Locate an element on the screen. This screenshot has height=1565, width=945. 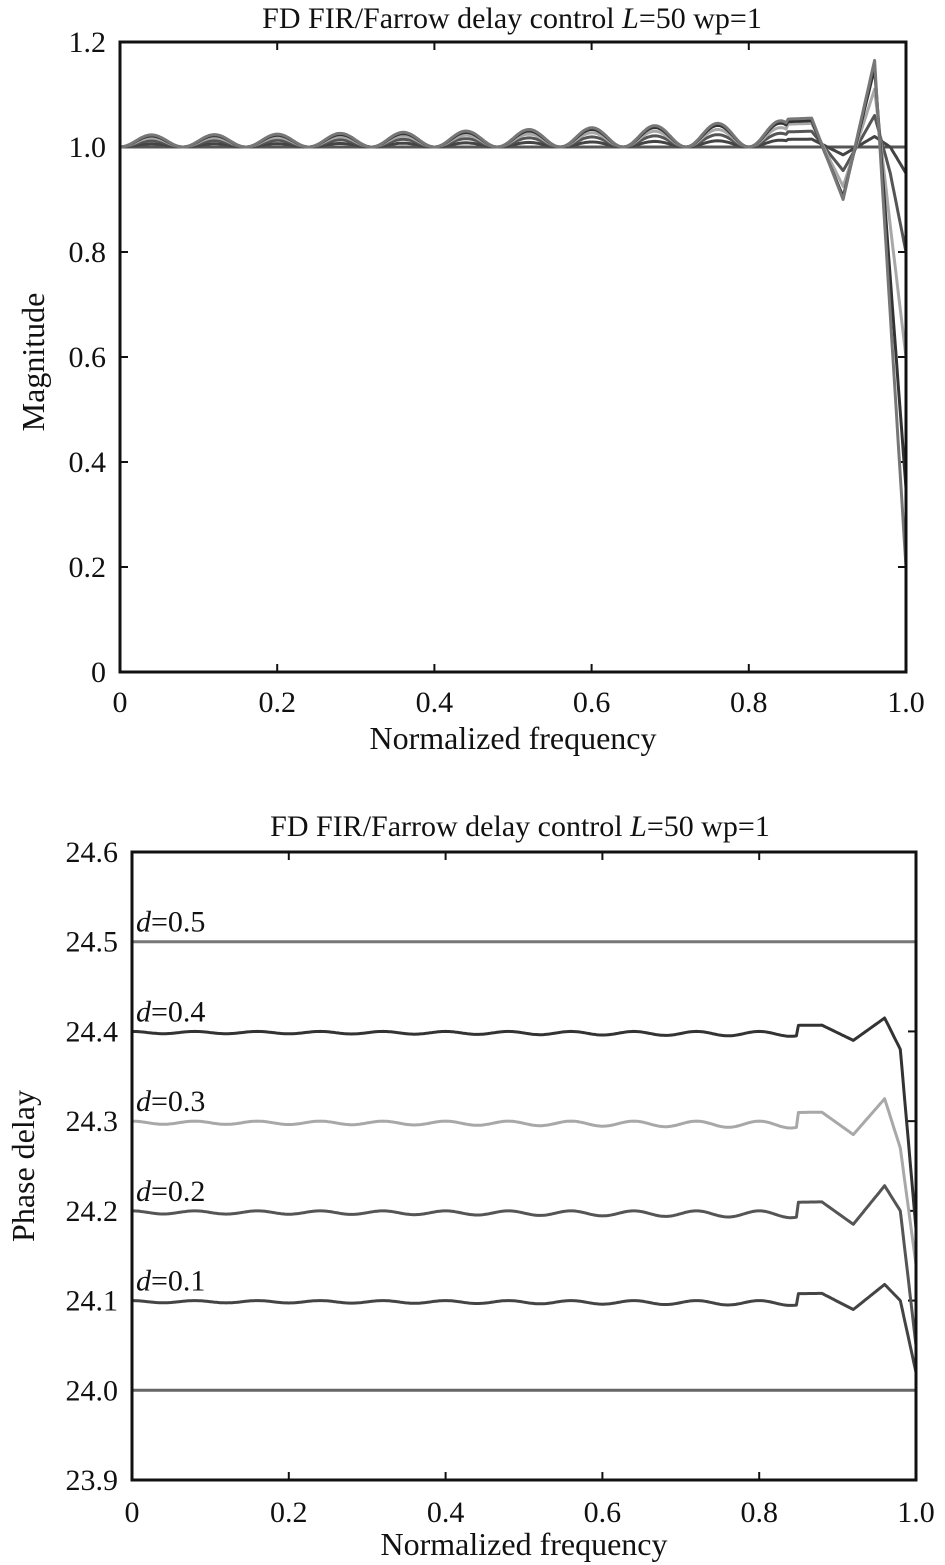
curve-label: d=0.1 is located at coordinates (170, 1281).